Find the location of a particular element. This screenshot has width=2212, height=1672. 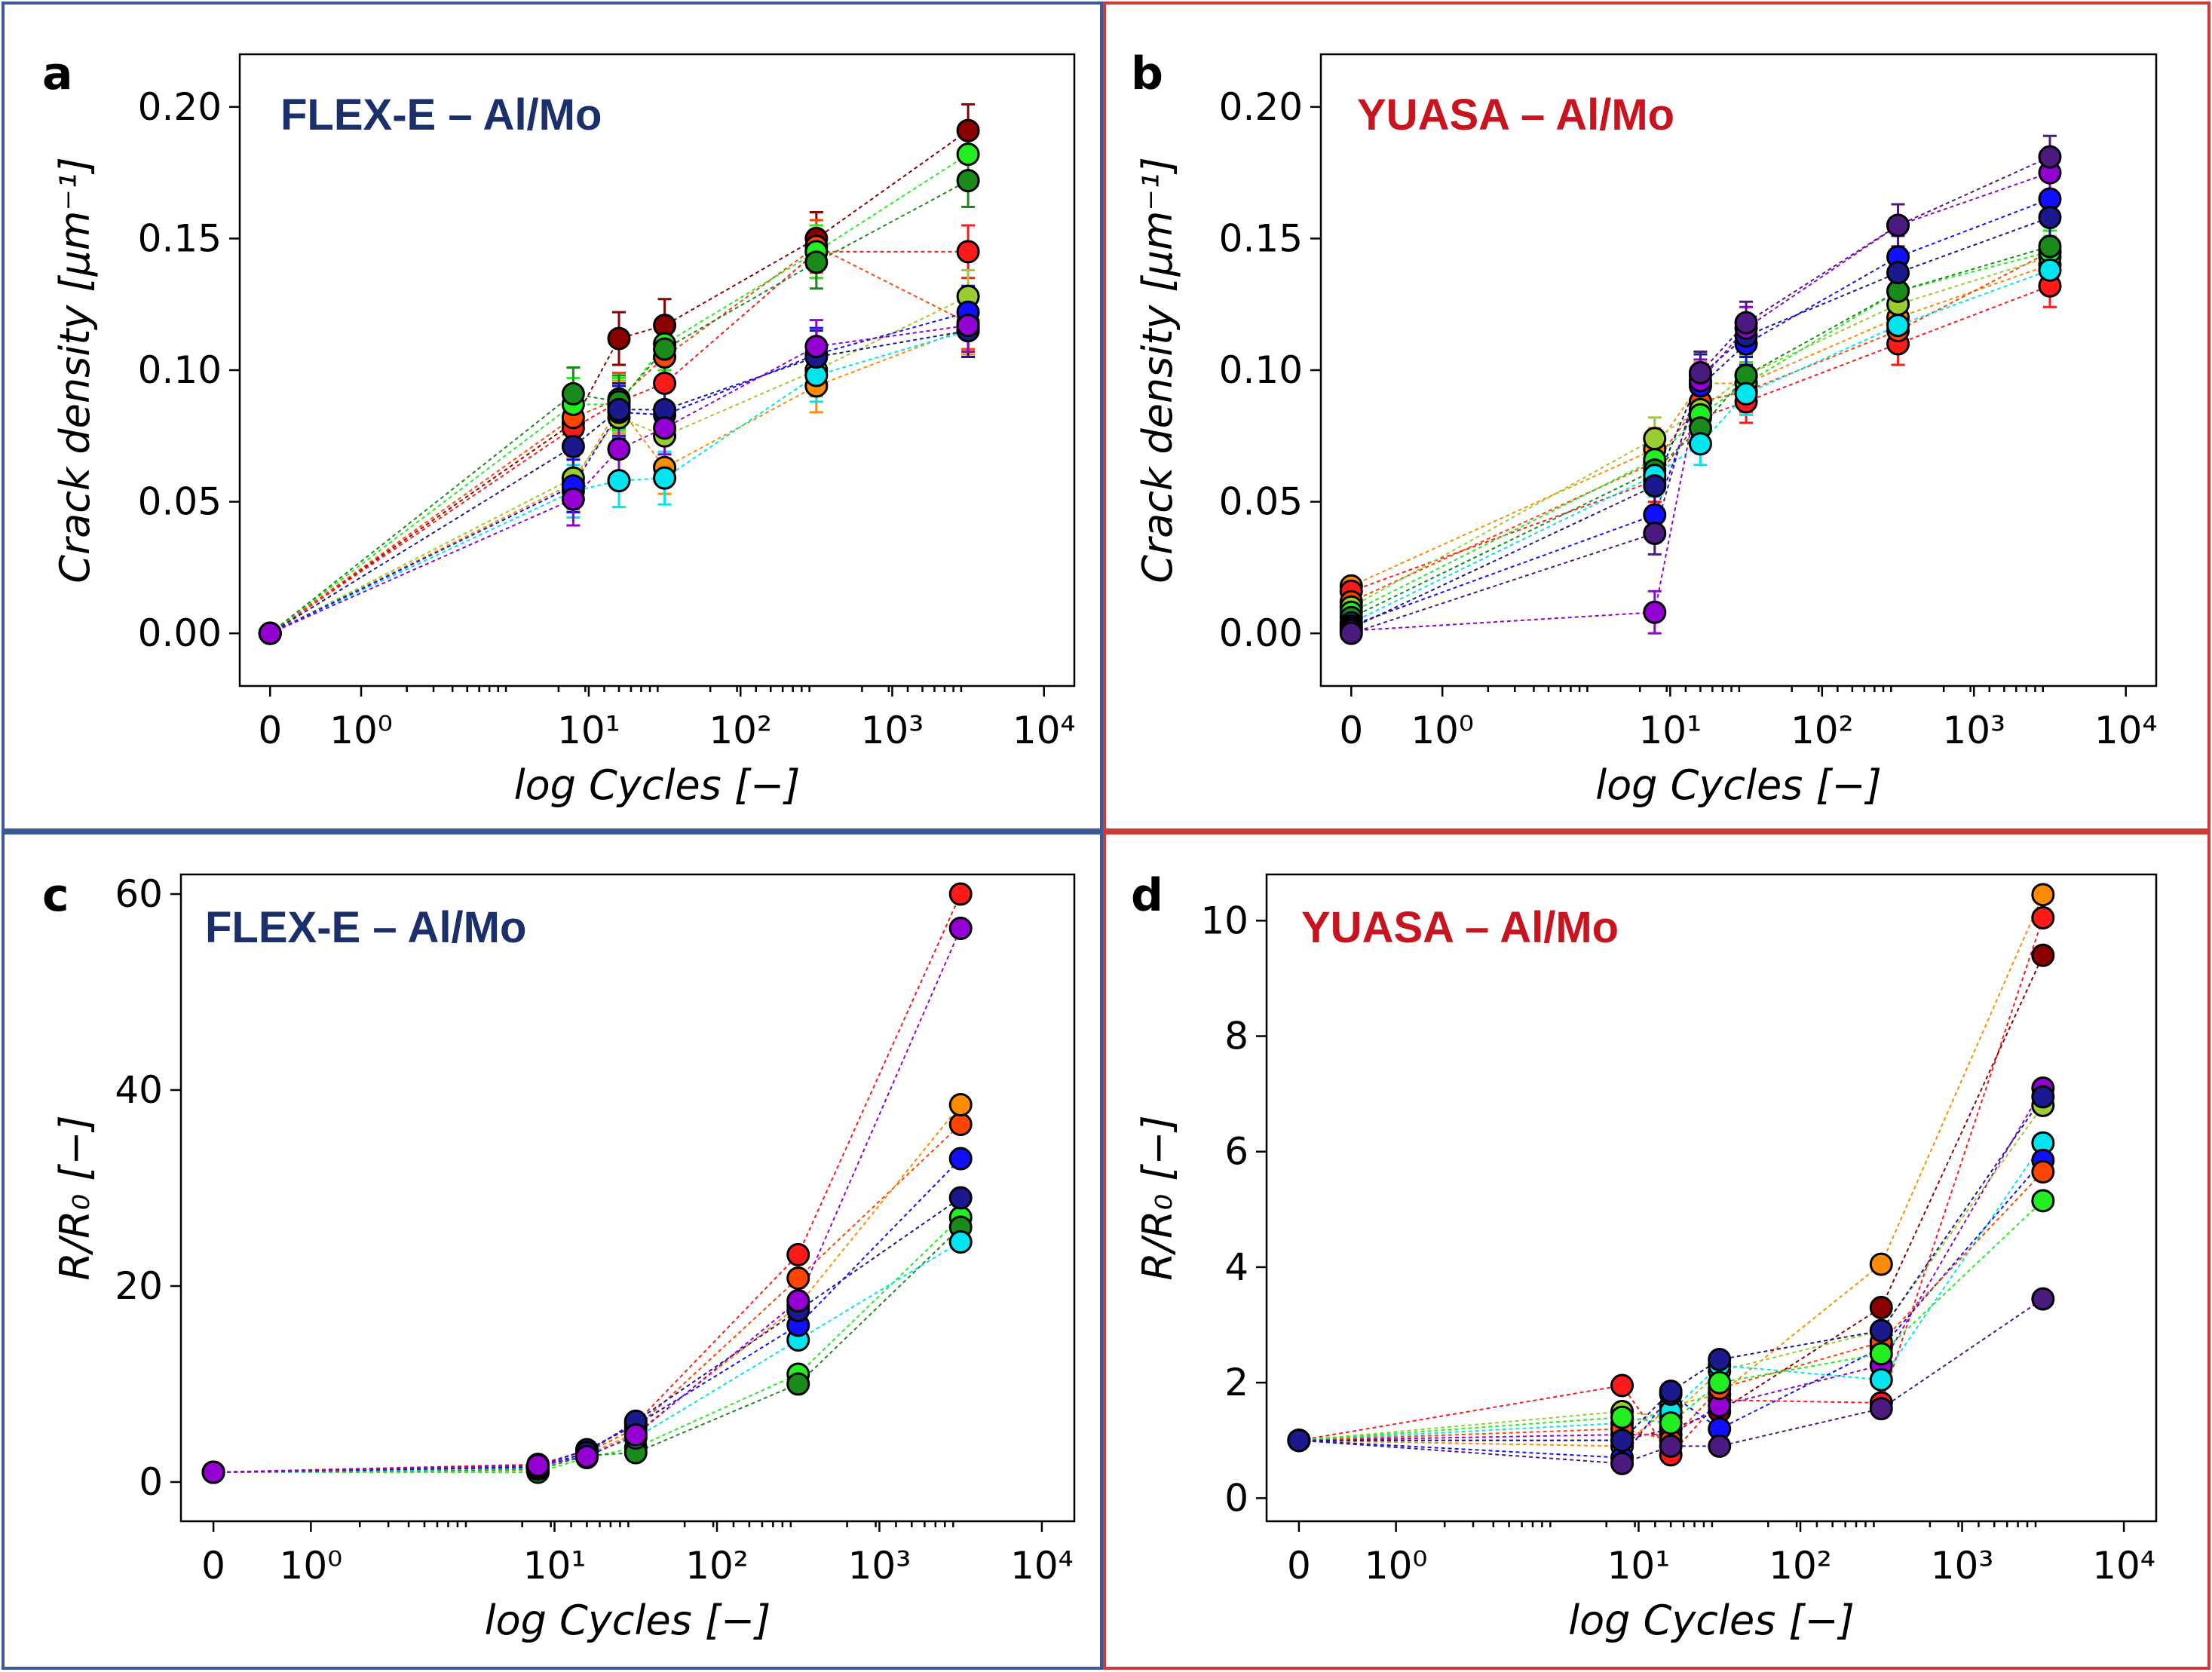

panel-label: a is located at coordinates (57, 73).